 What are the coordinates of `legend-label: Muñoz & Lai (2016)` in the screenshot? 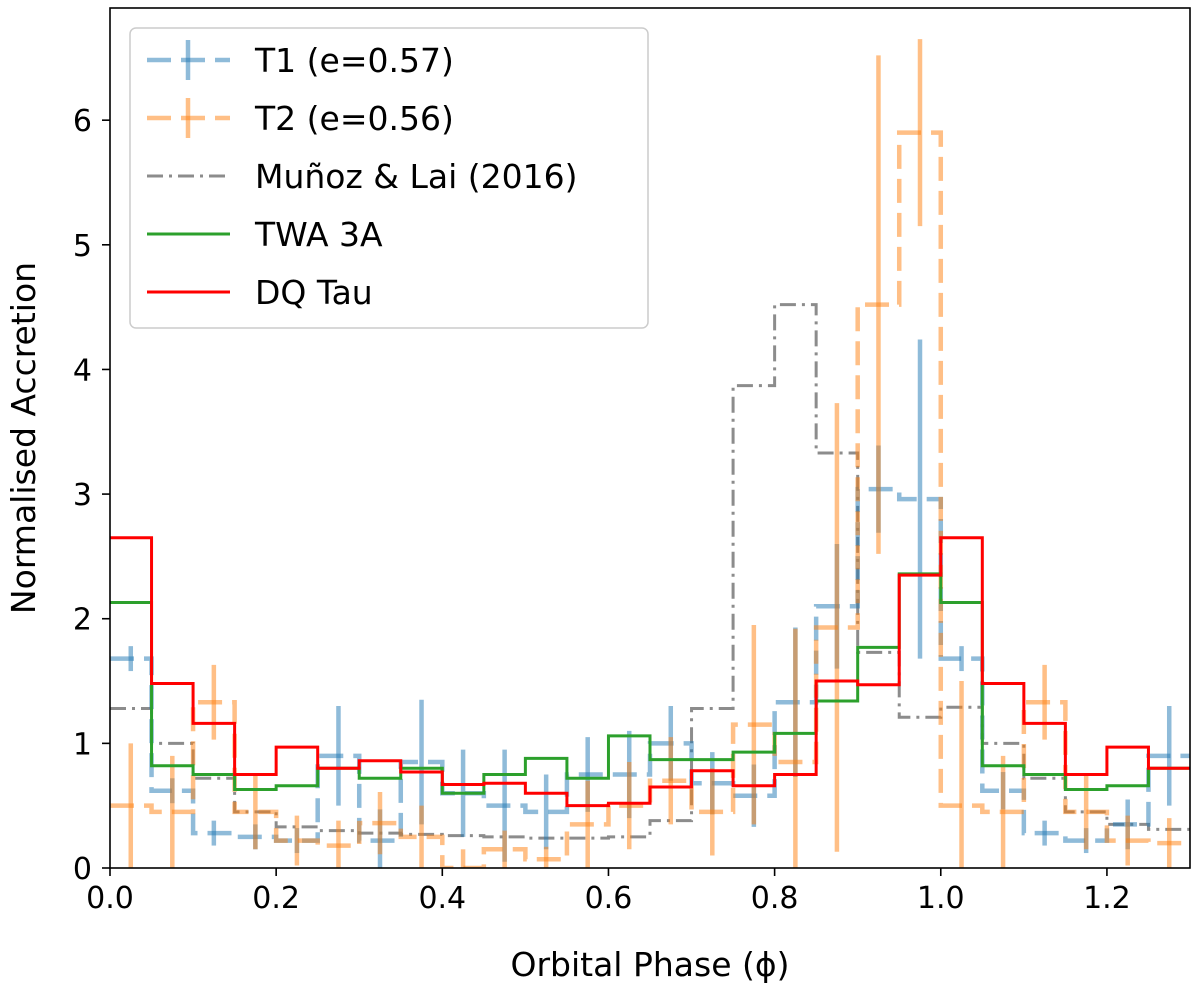 It's located at (416, 176).